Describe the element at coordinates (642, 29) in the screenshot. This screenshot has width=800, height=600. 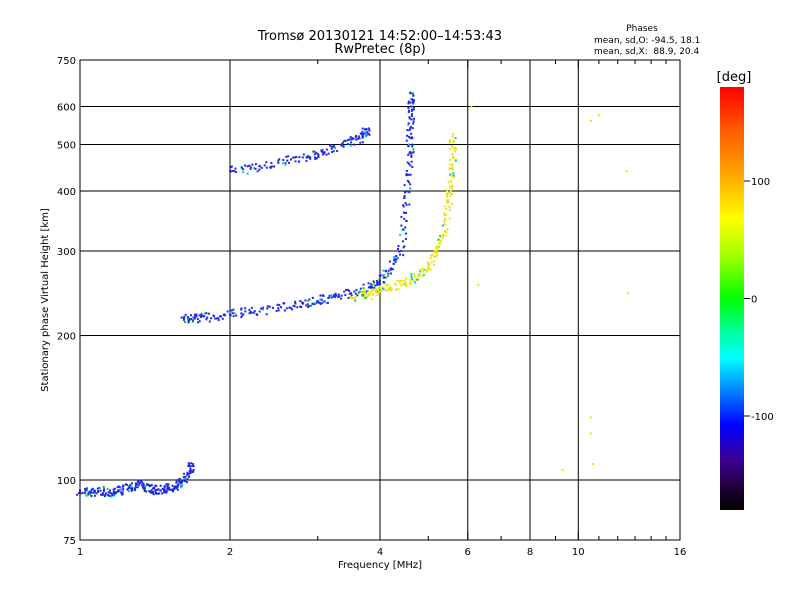
I see `phase-annotation-title: Phases` at that location.